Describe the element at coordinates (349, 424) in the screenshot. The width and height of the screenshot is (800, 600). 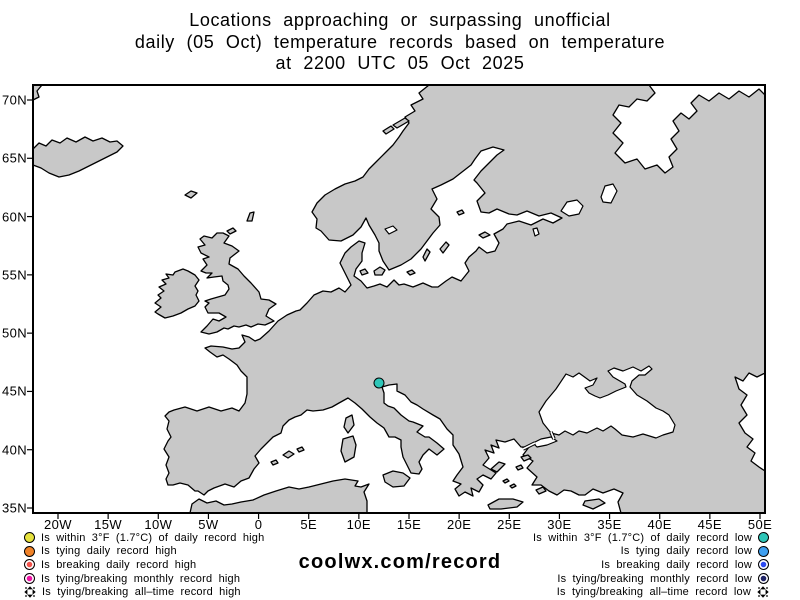
I see `island-corsica` at that location.